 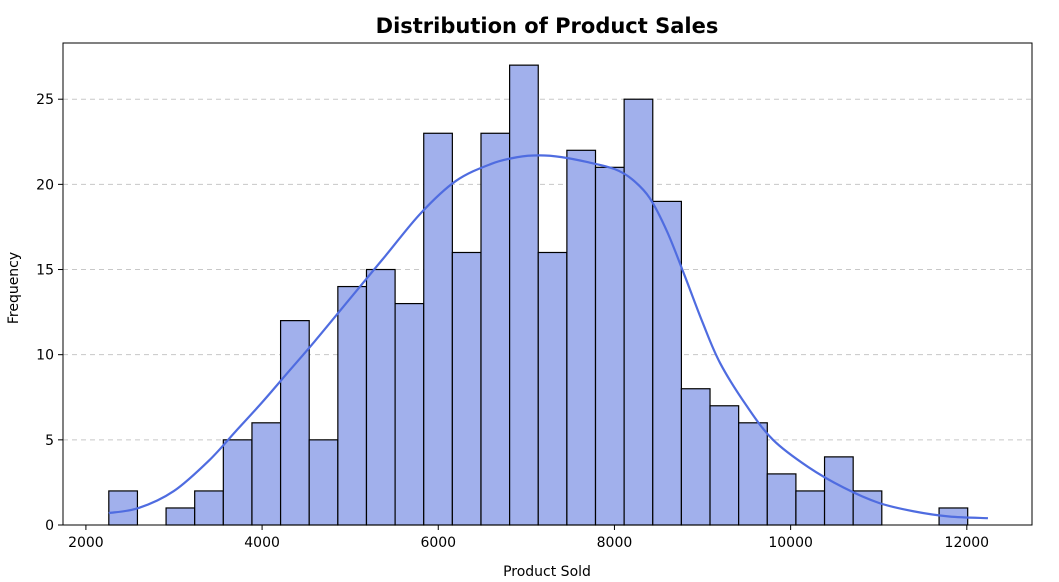 I want to click on x-axis-ticks: 2000 4000 6000 8000 10000 12000, so click(x=528, y=538).